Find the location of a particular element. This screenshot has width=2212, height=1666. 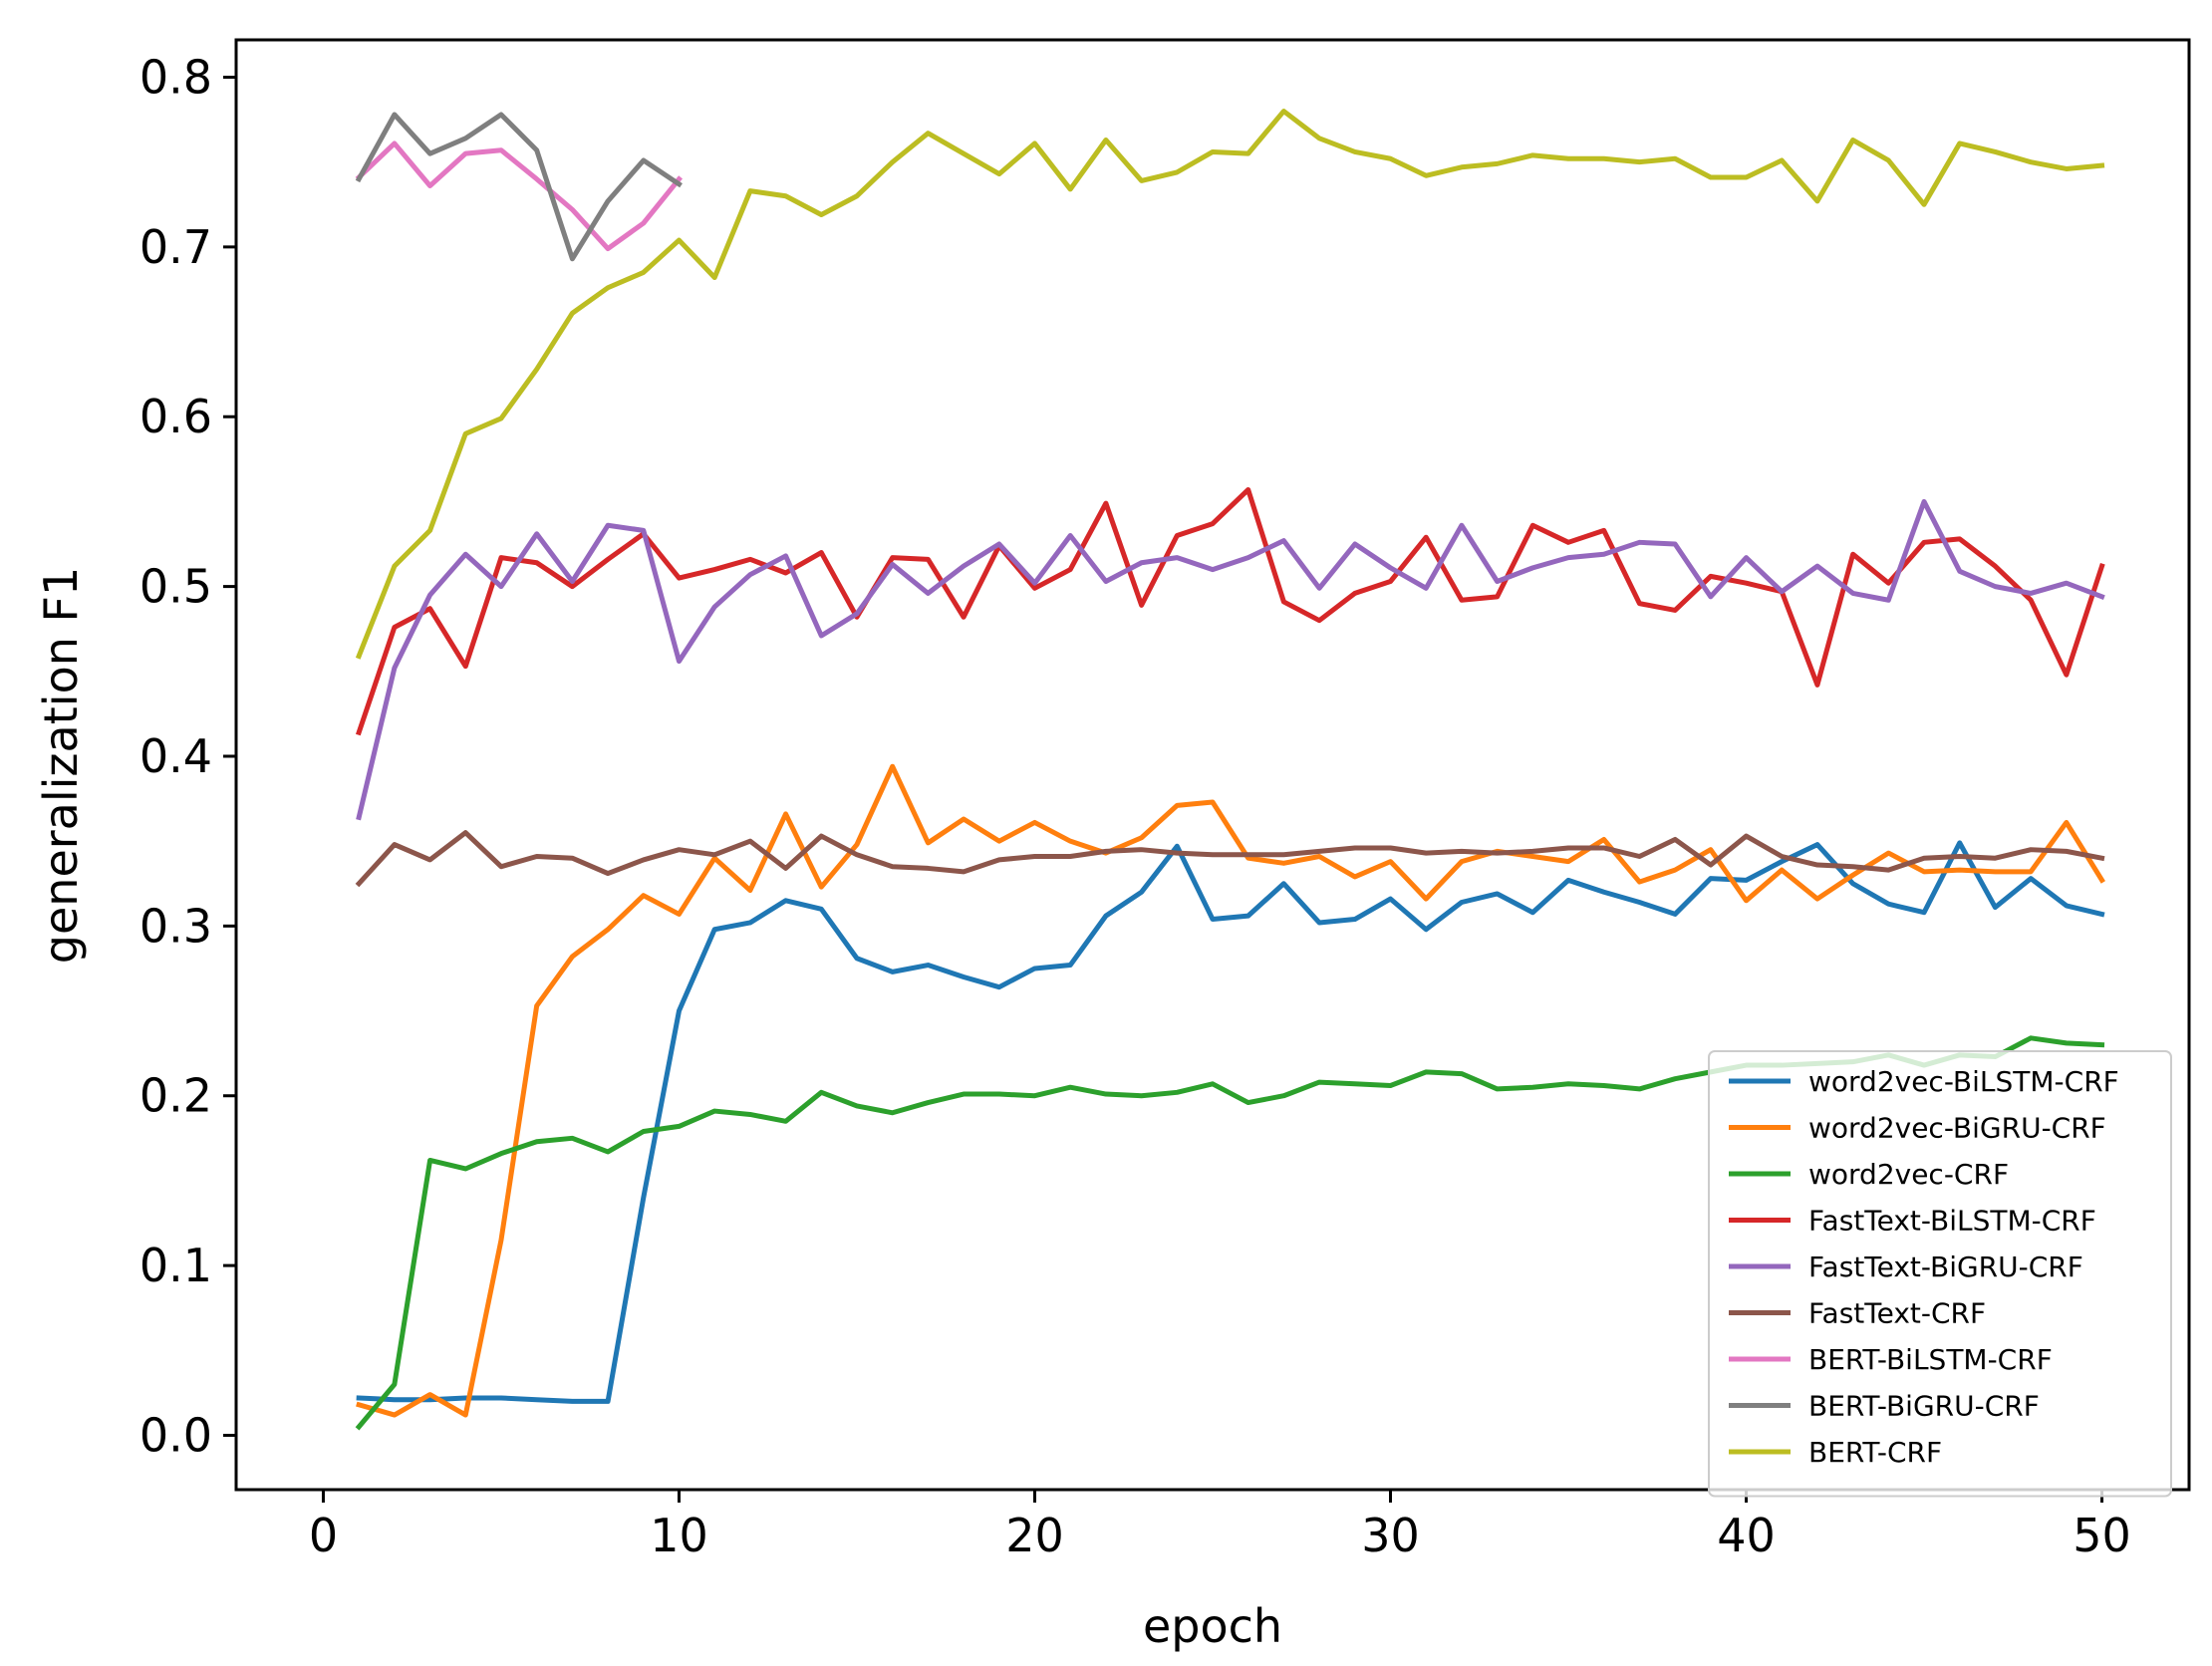

y-tick-label: 0.1 is located at coordinates (176, 1265).